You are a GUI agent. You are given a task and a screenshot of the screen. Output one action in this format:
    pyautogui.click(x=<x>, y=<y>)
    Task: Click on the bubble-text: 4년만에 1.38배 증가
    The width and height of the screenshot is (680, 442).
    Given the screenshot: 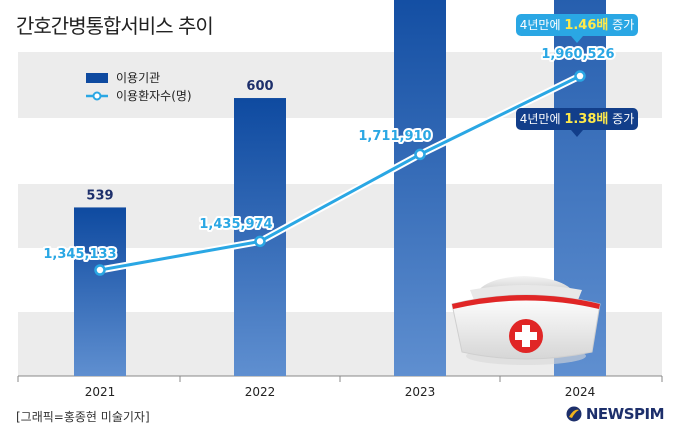 What is the action you would take?
    pyautogui.click(x=577, y=119)
    